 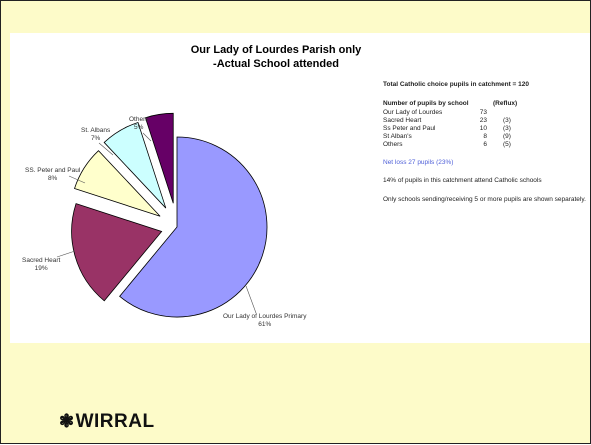 I want to click on slice-label-our-lady-name: Our Lady of Lourdes Primary, so click(x=265, y=316).